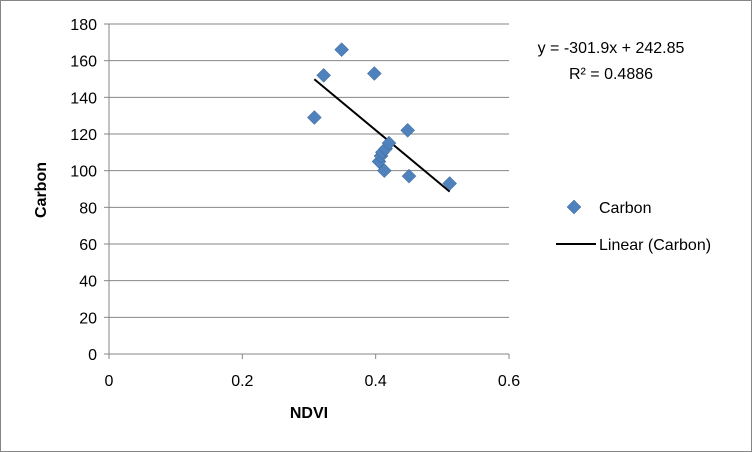 The image size is (752, 452). Describe the element at coordinates (655, 245) in the screenshot. I see `legend-label-trendline: Linear (Carbon)` at that location.